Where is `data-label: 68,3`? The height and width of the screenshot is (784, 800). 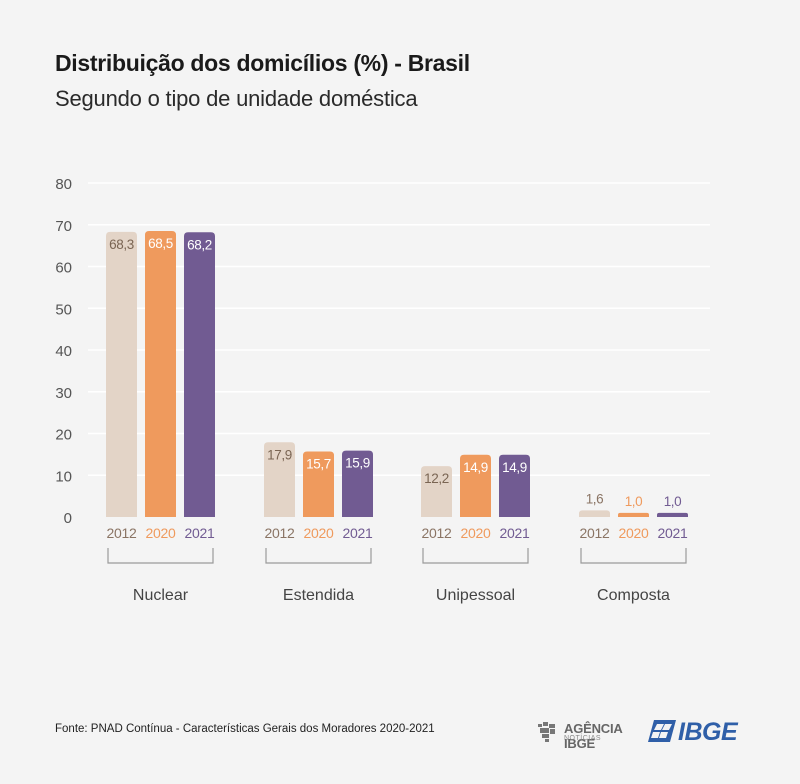 data-label: 68,3 is located at coordinates (121, 244).